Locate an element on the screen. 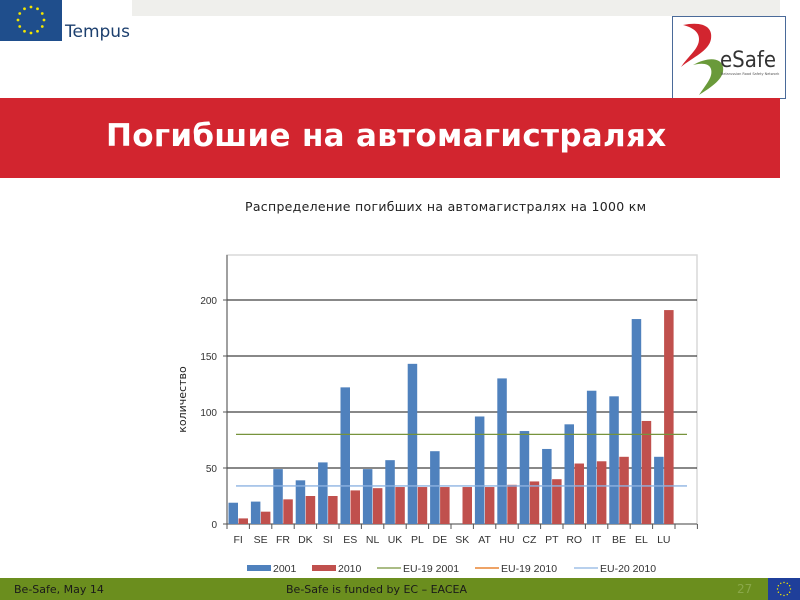  svg-text: 100 is located at coordinates (208, 413).